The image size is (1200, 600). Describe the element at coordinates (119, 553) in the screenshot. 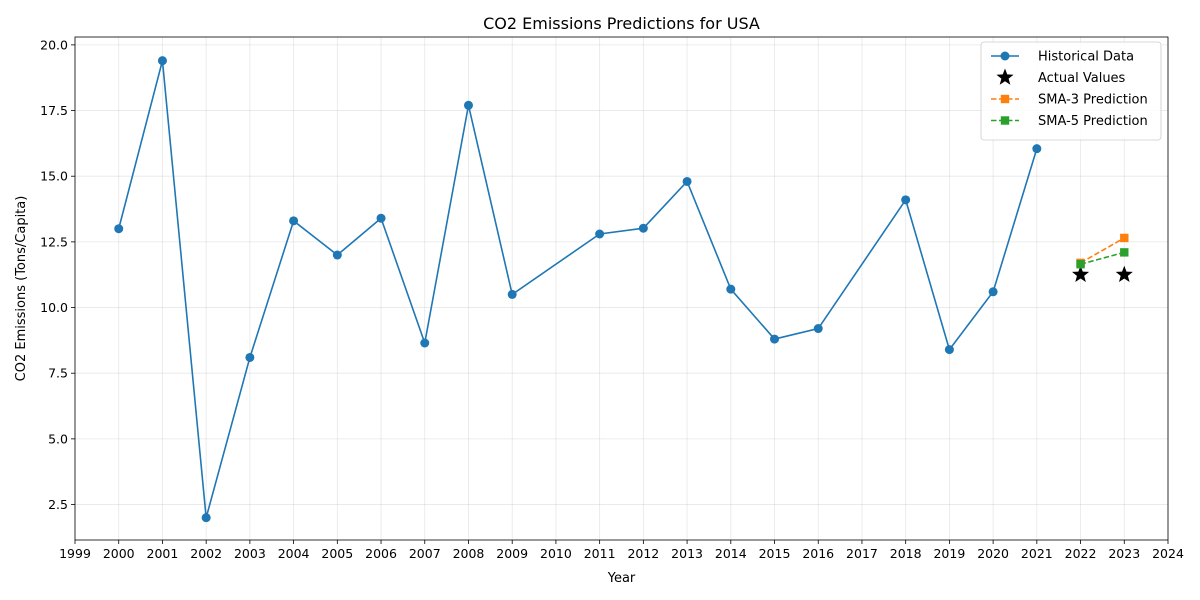

I see `x-tick-label: 2000` at that location.